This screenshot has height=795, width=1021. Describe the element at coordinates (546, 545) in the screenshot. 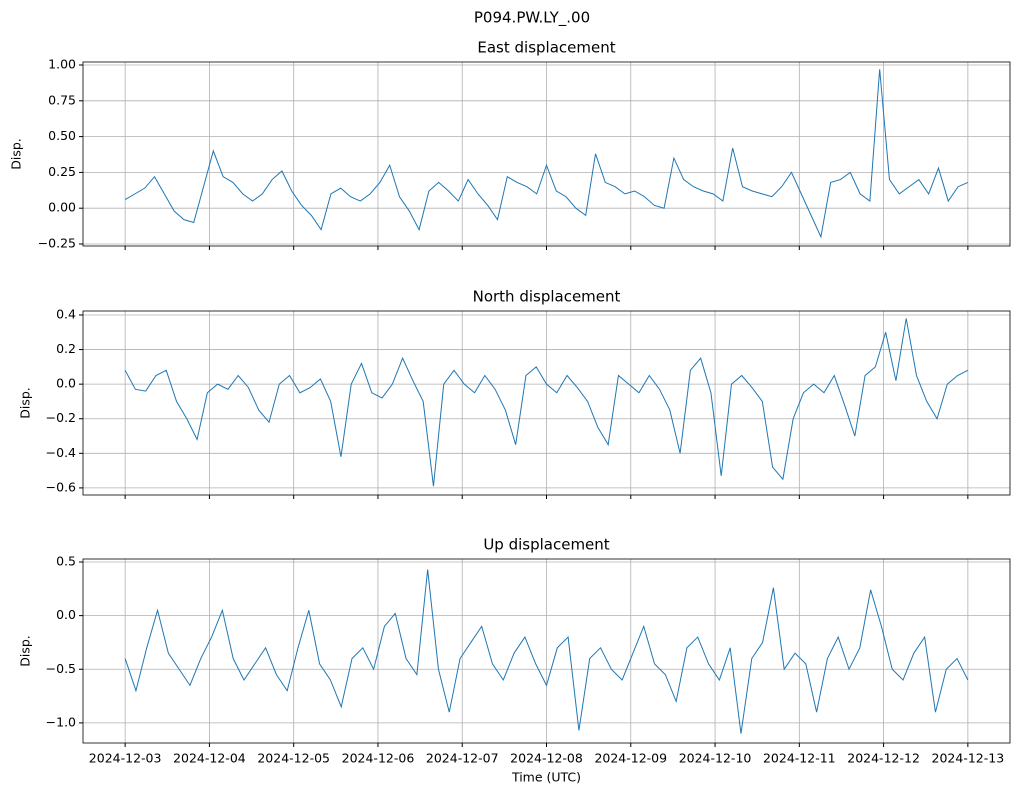

I see `axes-title: Up displacement` at that location.